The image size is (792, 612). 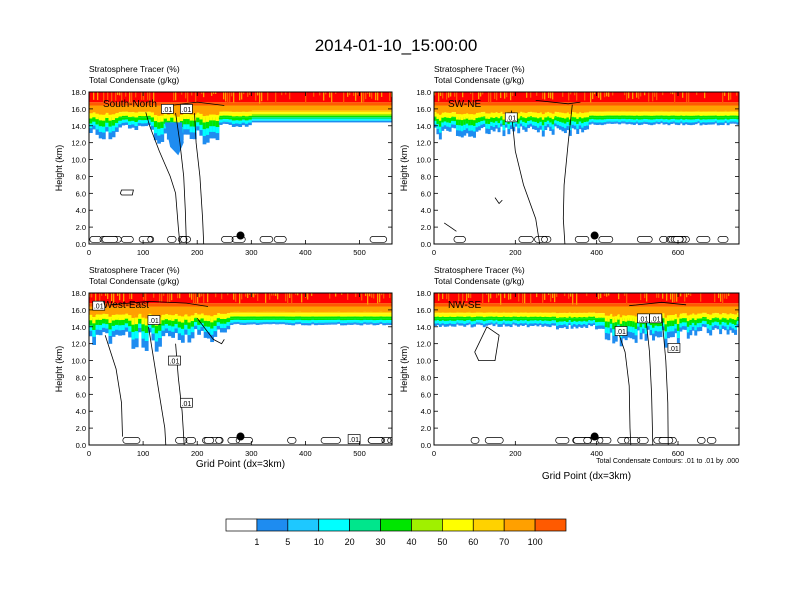 What do you see at coordinates (240, 116) in the screenshot?
I see `tracer-band` at bounding box center [240, 116].